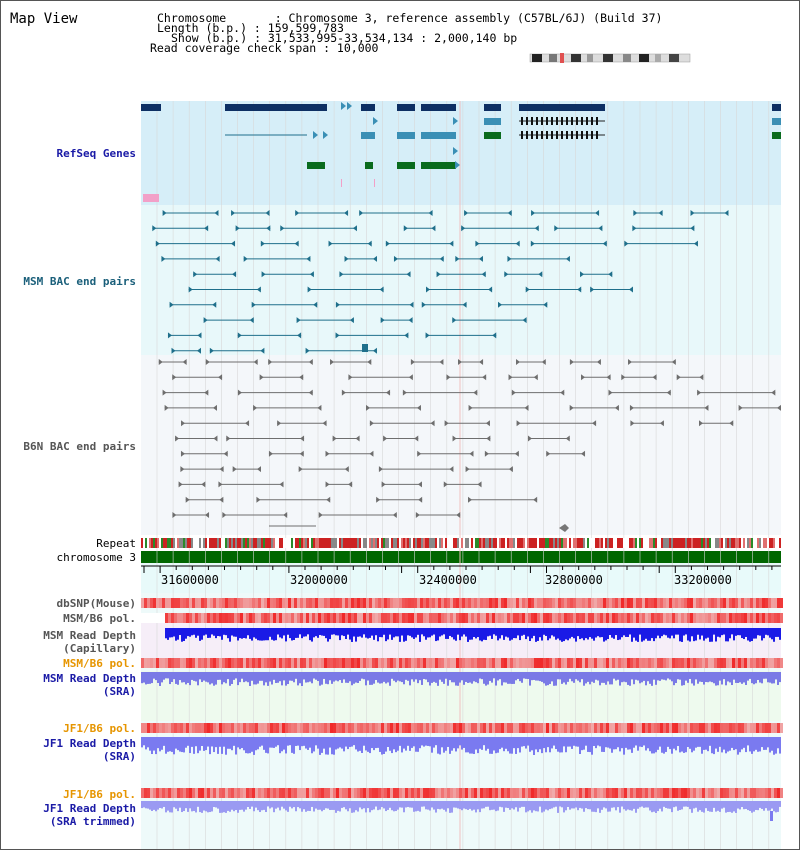  What do you see at coordinates (116, 543) in the screenshot?
I see `track-label-repeat: Repeat` at bounding box center [116, 543].